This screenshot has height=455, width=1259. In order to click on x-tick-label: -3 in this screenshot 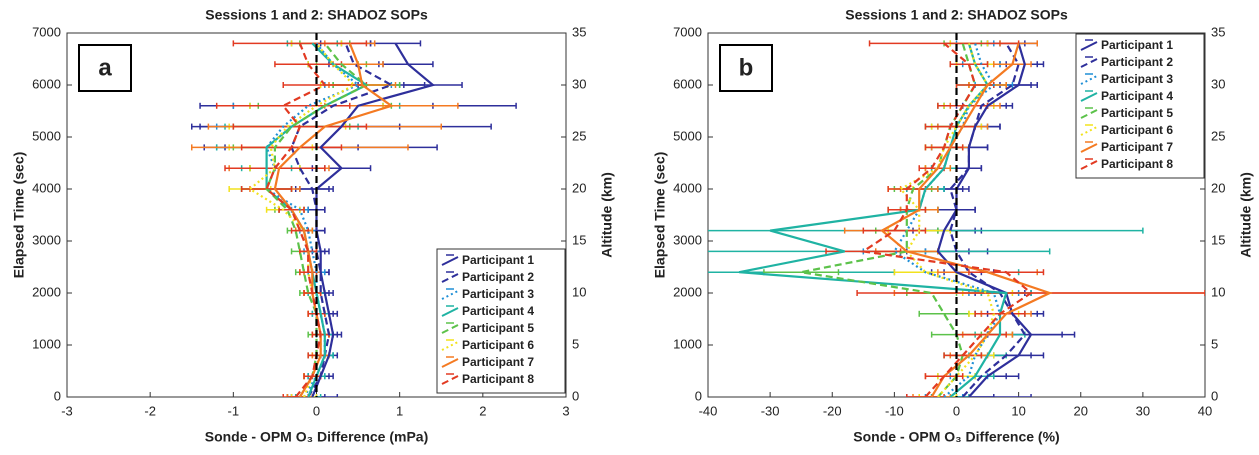, I will do `click(67, 410)`.